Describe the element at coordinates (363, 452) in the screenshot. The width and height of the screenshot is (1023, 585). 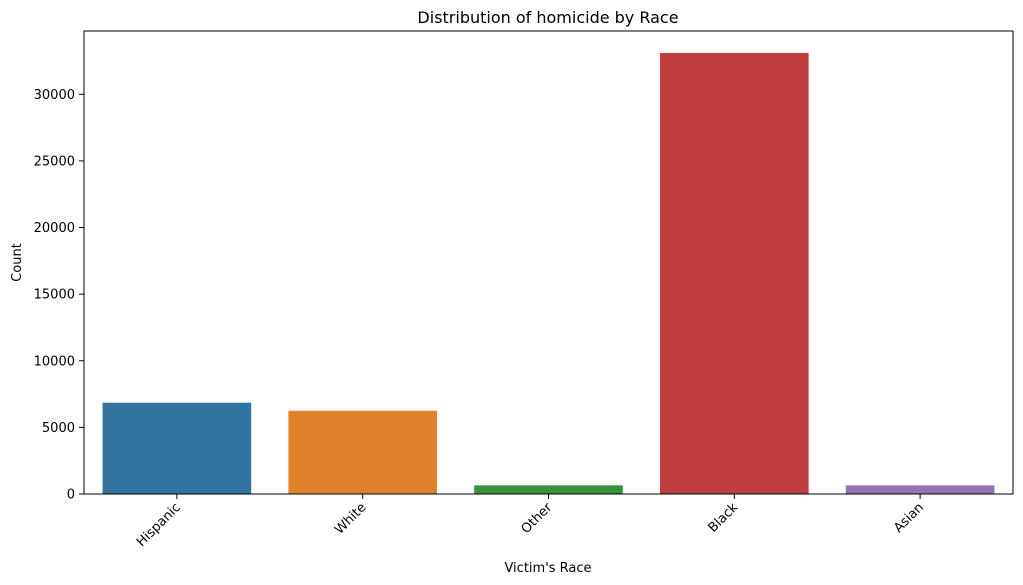
I see `bar-white` at that location.